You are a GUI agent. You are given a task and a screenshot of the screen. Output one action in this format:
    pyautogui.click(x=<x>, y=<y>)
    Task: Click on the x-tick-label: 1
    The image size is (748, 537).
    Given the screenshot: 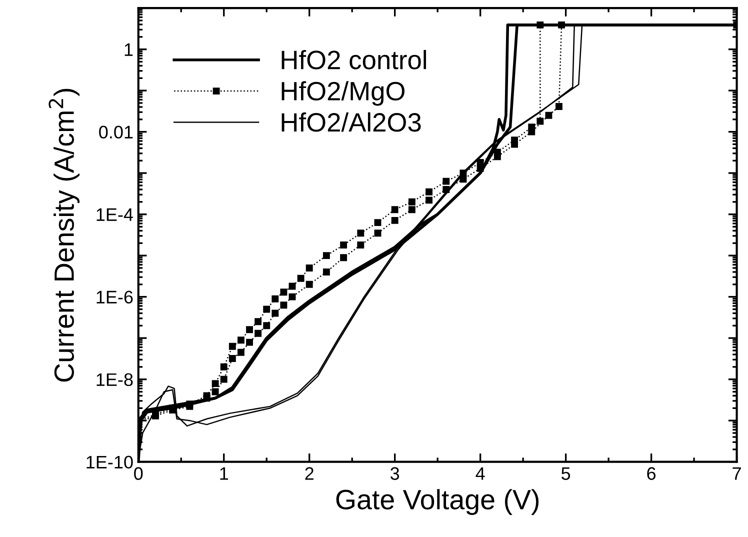 What is the action you would take?
    pyautogui.click(x=224, y=473)
    